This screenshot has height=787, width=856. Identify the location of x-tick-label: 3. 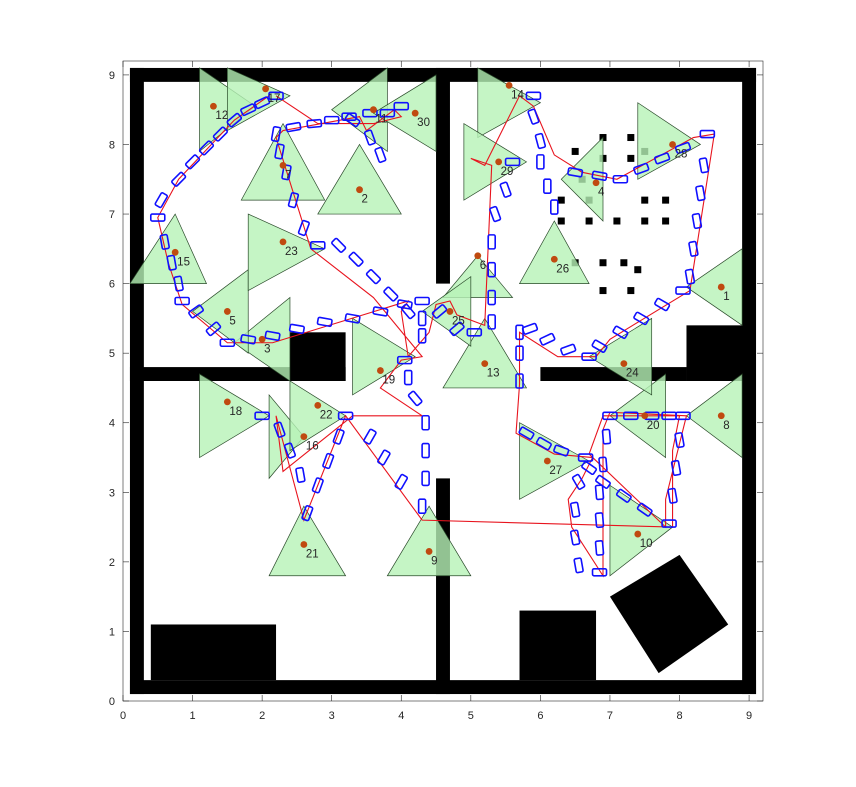
(332, 716).